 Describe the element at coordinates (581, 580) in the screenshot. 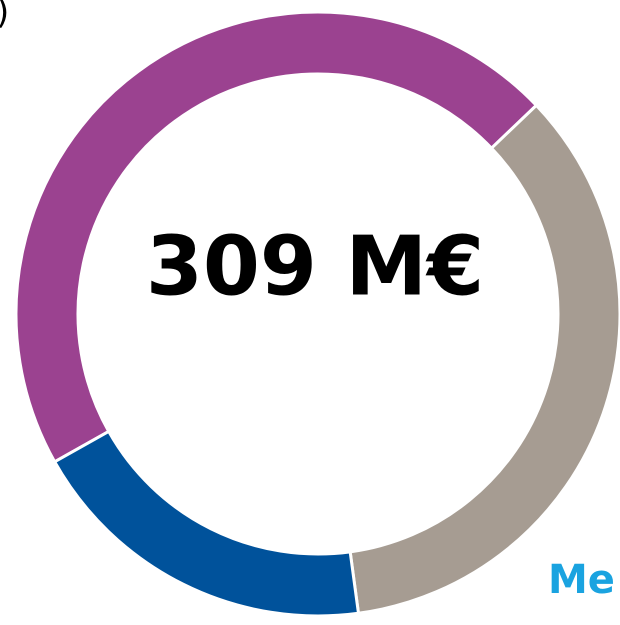

I see `cropped-text: Me` at that location.